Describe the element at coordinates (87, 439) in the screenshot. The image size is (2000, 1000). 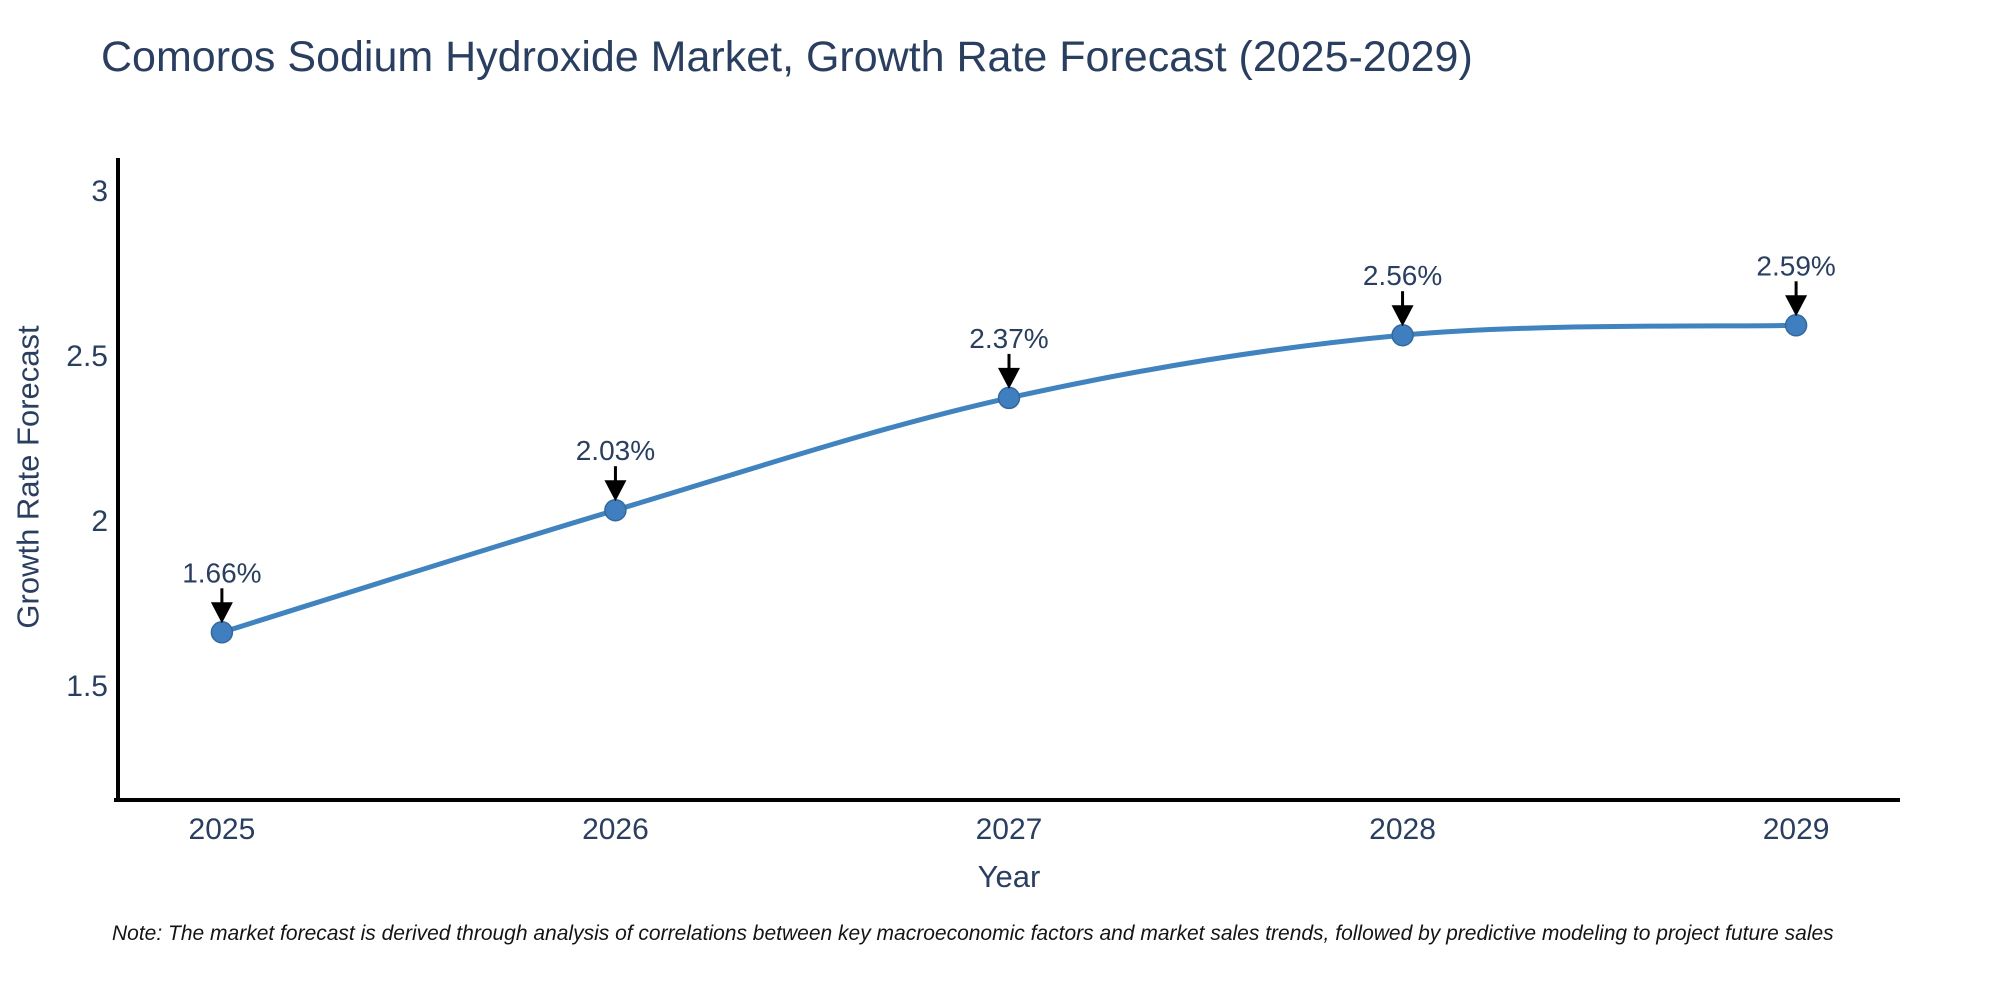
I see `y-axis-tick-labels: 1.5 2 2.5 3` at that location.